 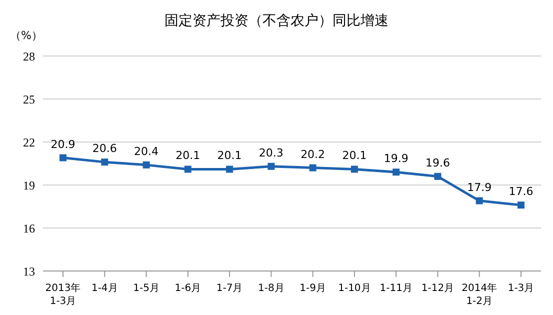 I want to click on x-tick-label: 2014年 1-2月, so click(x=480, y=294).